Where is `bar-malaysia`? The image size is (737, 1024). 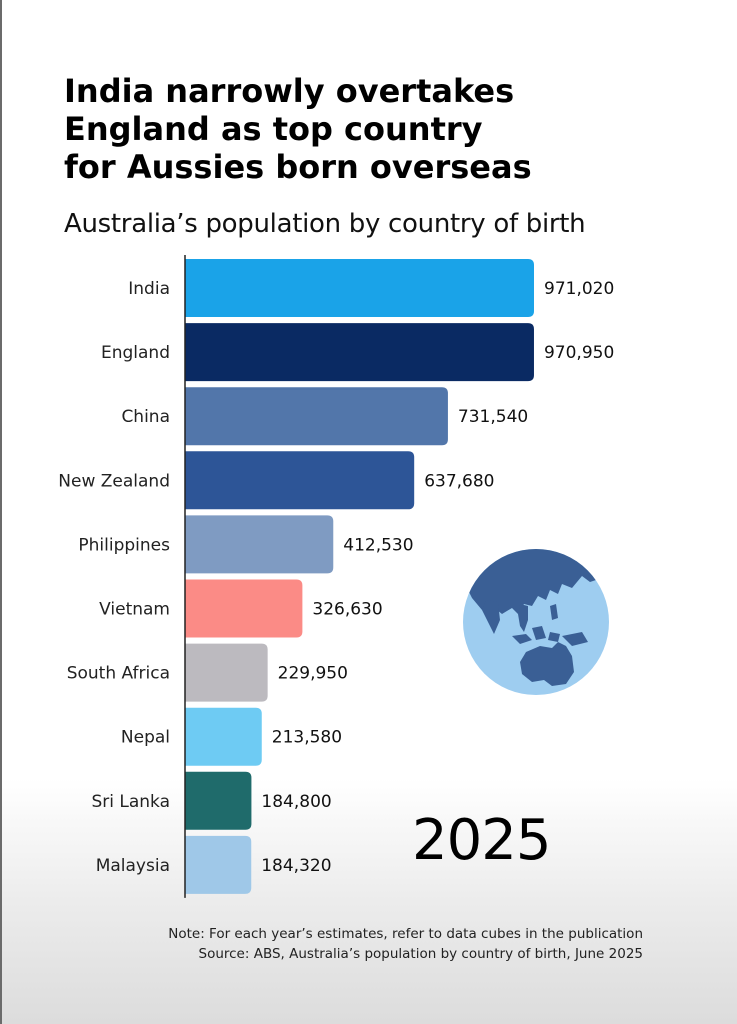 bar-malaysia is located at coordinates (218, 864).